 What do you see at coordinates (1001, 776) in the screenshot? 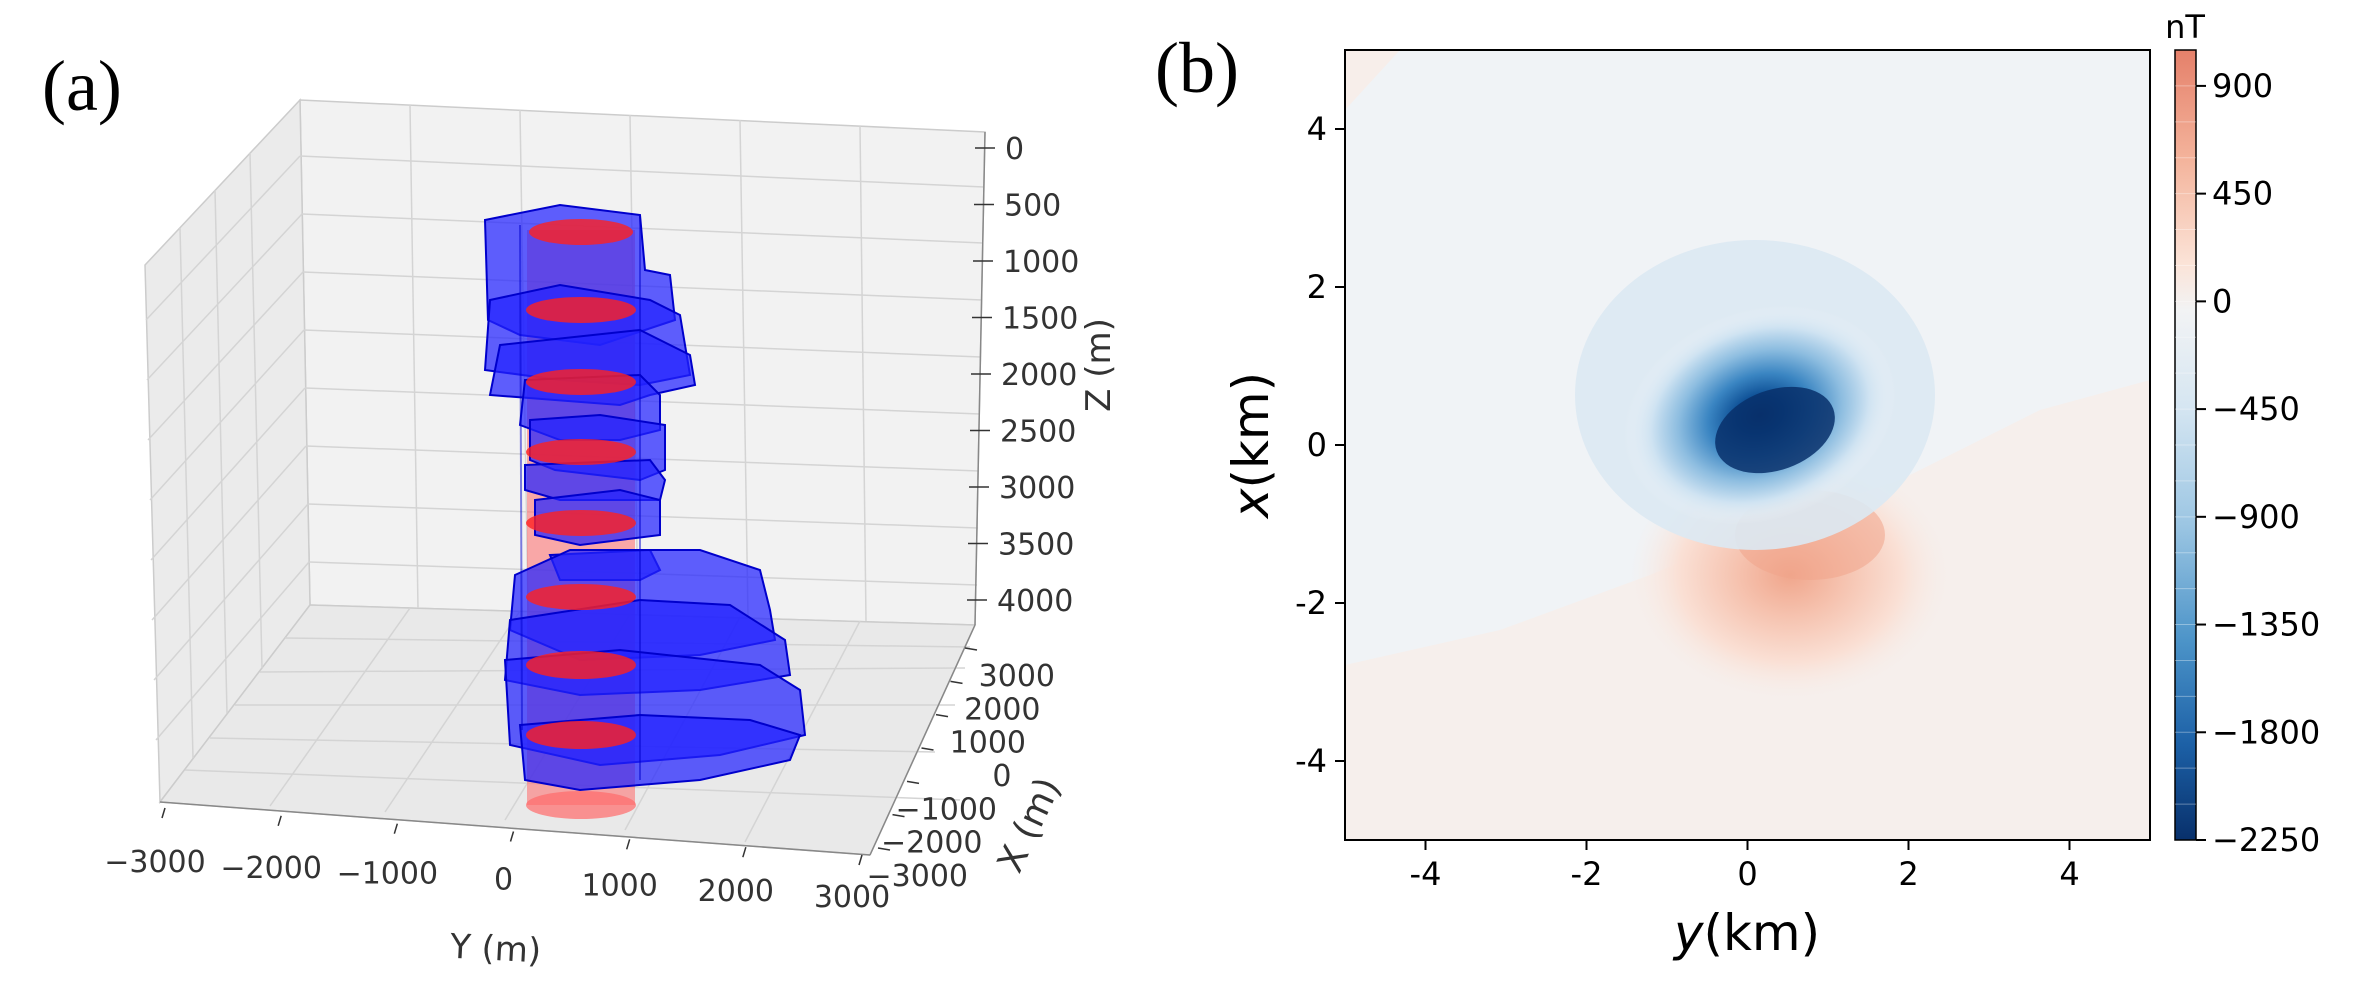
I see `x-tick-label: 0` at bounding box center [1001, 776].